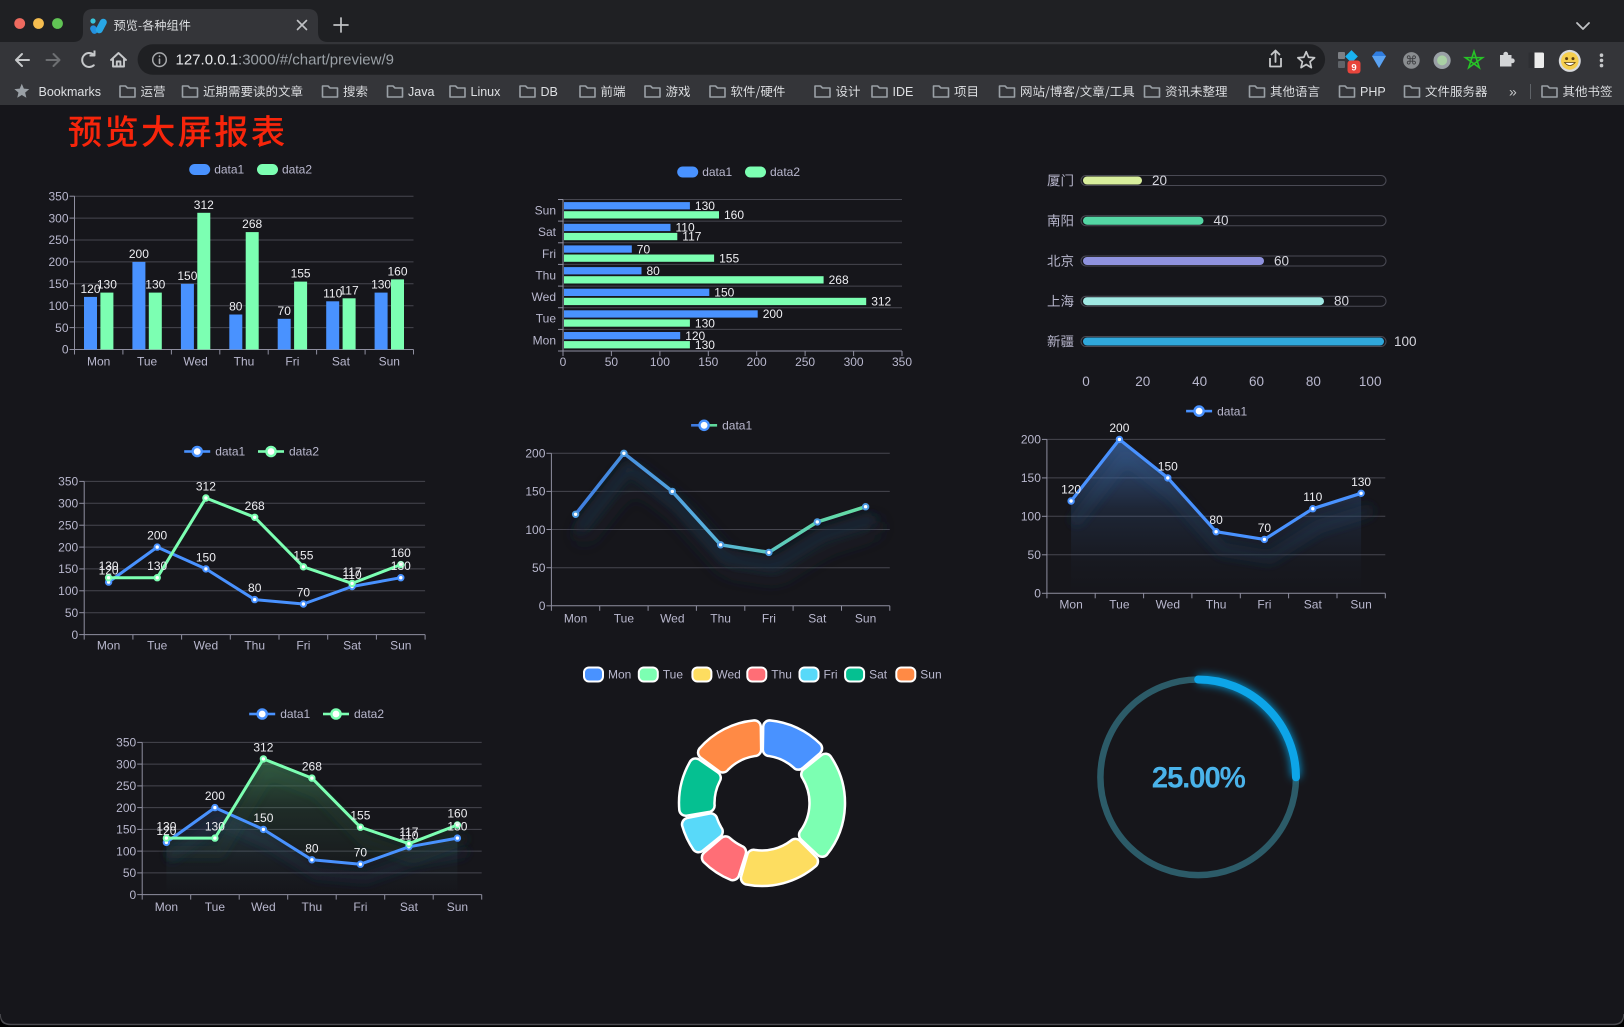  What do you see at coordinates (1265, 528) in the screenshot?
I see `svg-text: 70` at bounding box center [1265, 528].